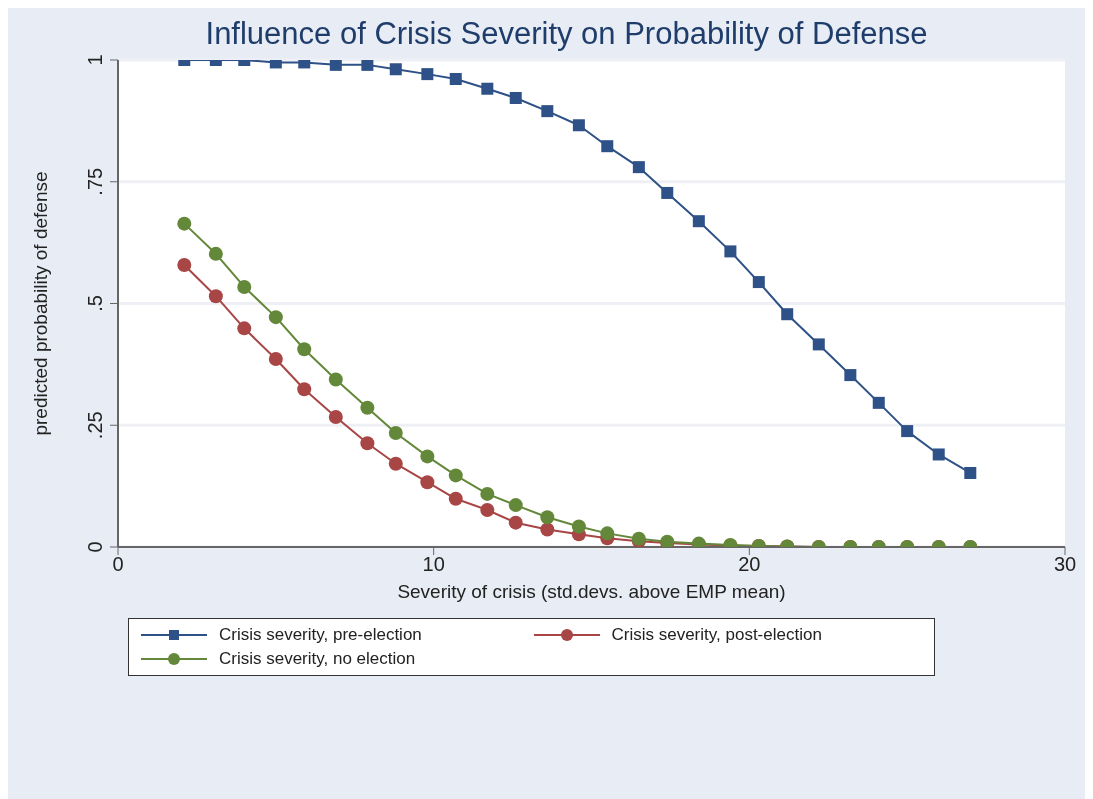 The image size is (1093, 799). Describe the element at coordinates (118, 564) in the screenshot. I see `x-tick-label: 0` at that location.